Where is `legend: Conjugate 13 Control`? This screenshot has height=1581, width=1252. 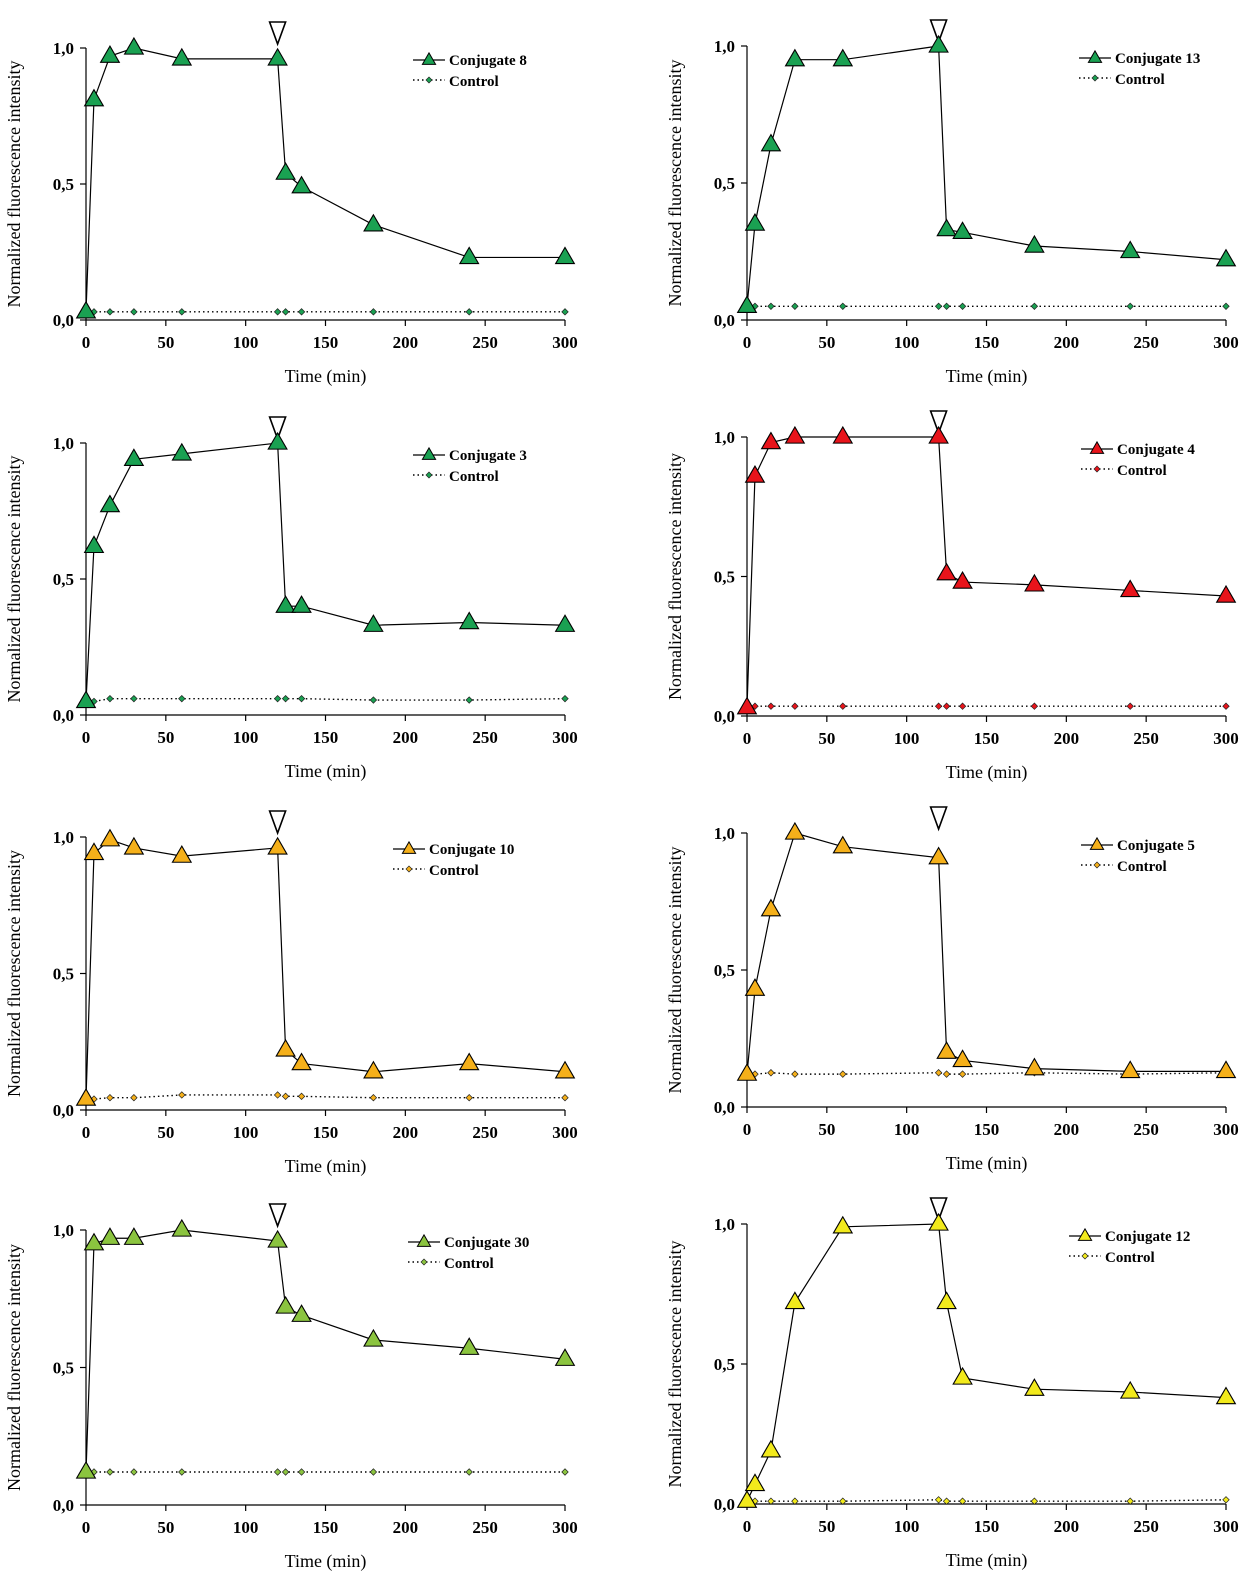
legend: Conjugate 13 Control is located at coordinates (1139, 68).